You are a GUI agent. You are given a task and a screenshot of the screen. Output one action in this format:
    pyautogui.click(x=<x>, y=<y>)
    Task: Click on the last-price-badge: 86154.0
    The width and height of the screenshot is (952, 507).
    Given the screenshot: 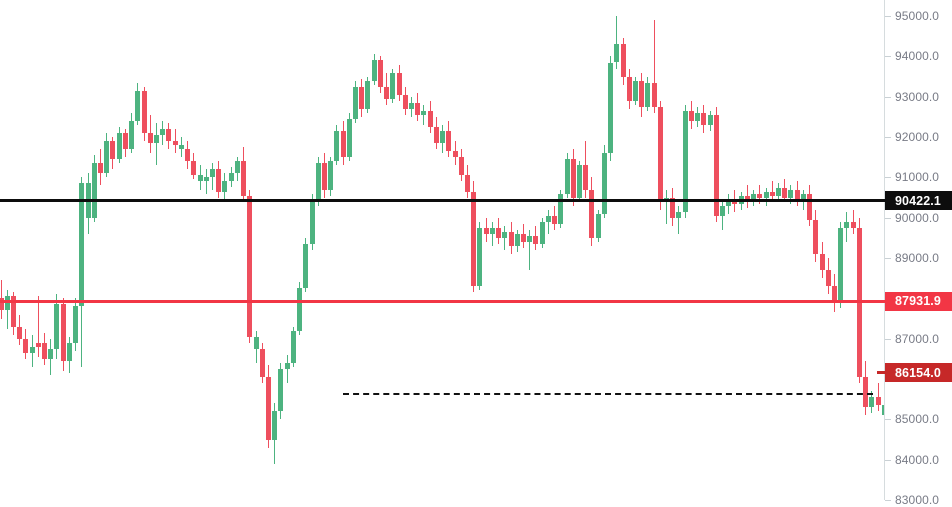 What is the action you would take?
    pyautogui.click(x=918, y=372)
    